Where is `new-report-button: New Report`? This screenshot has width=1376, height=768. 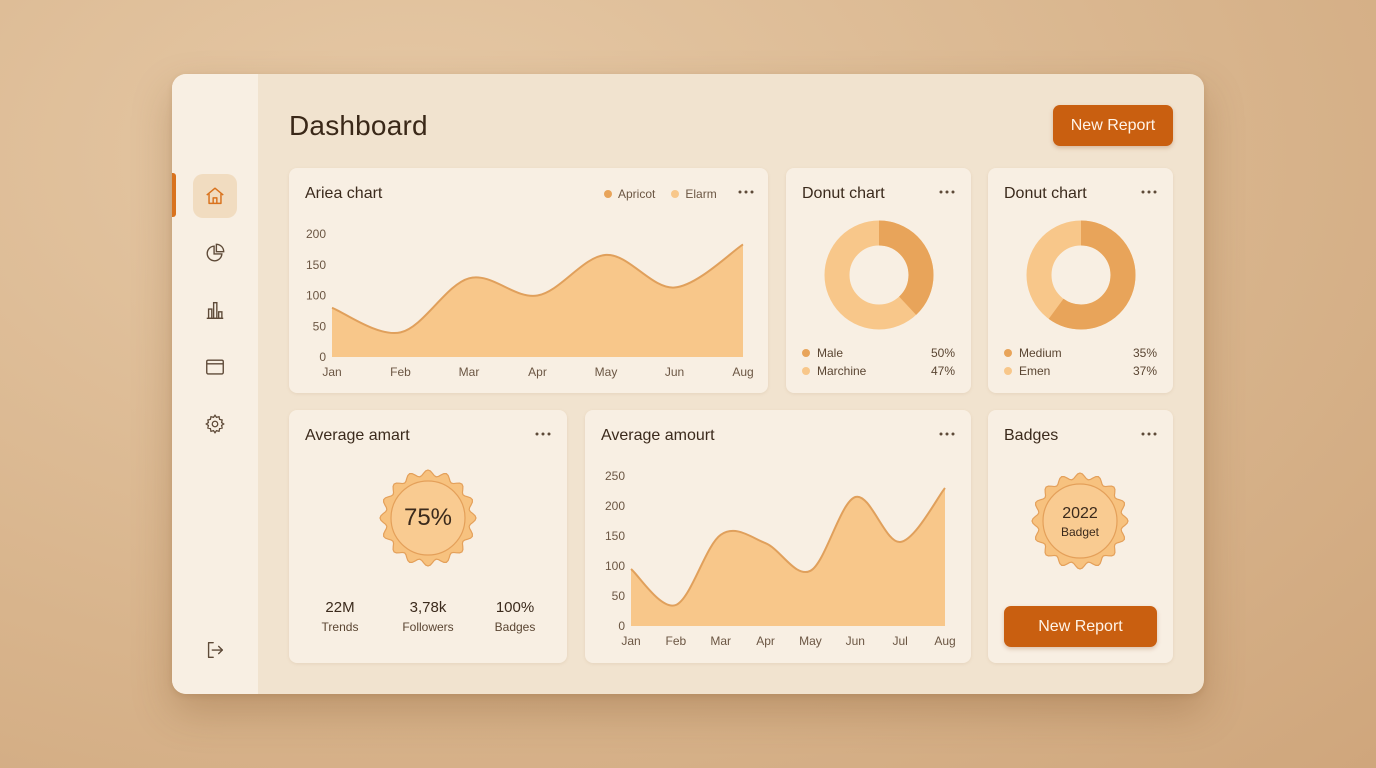
new-report-button: New Report is located at coordinates (1113, 125).